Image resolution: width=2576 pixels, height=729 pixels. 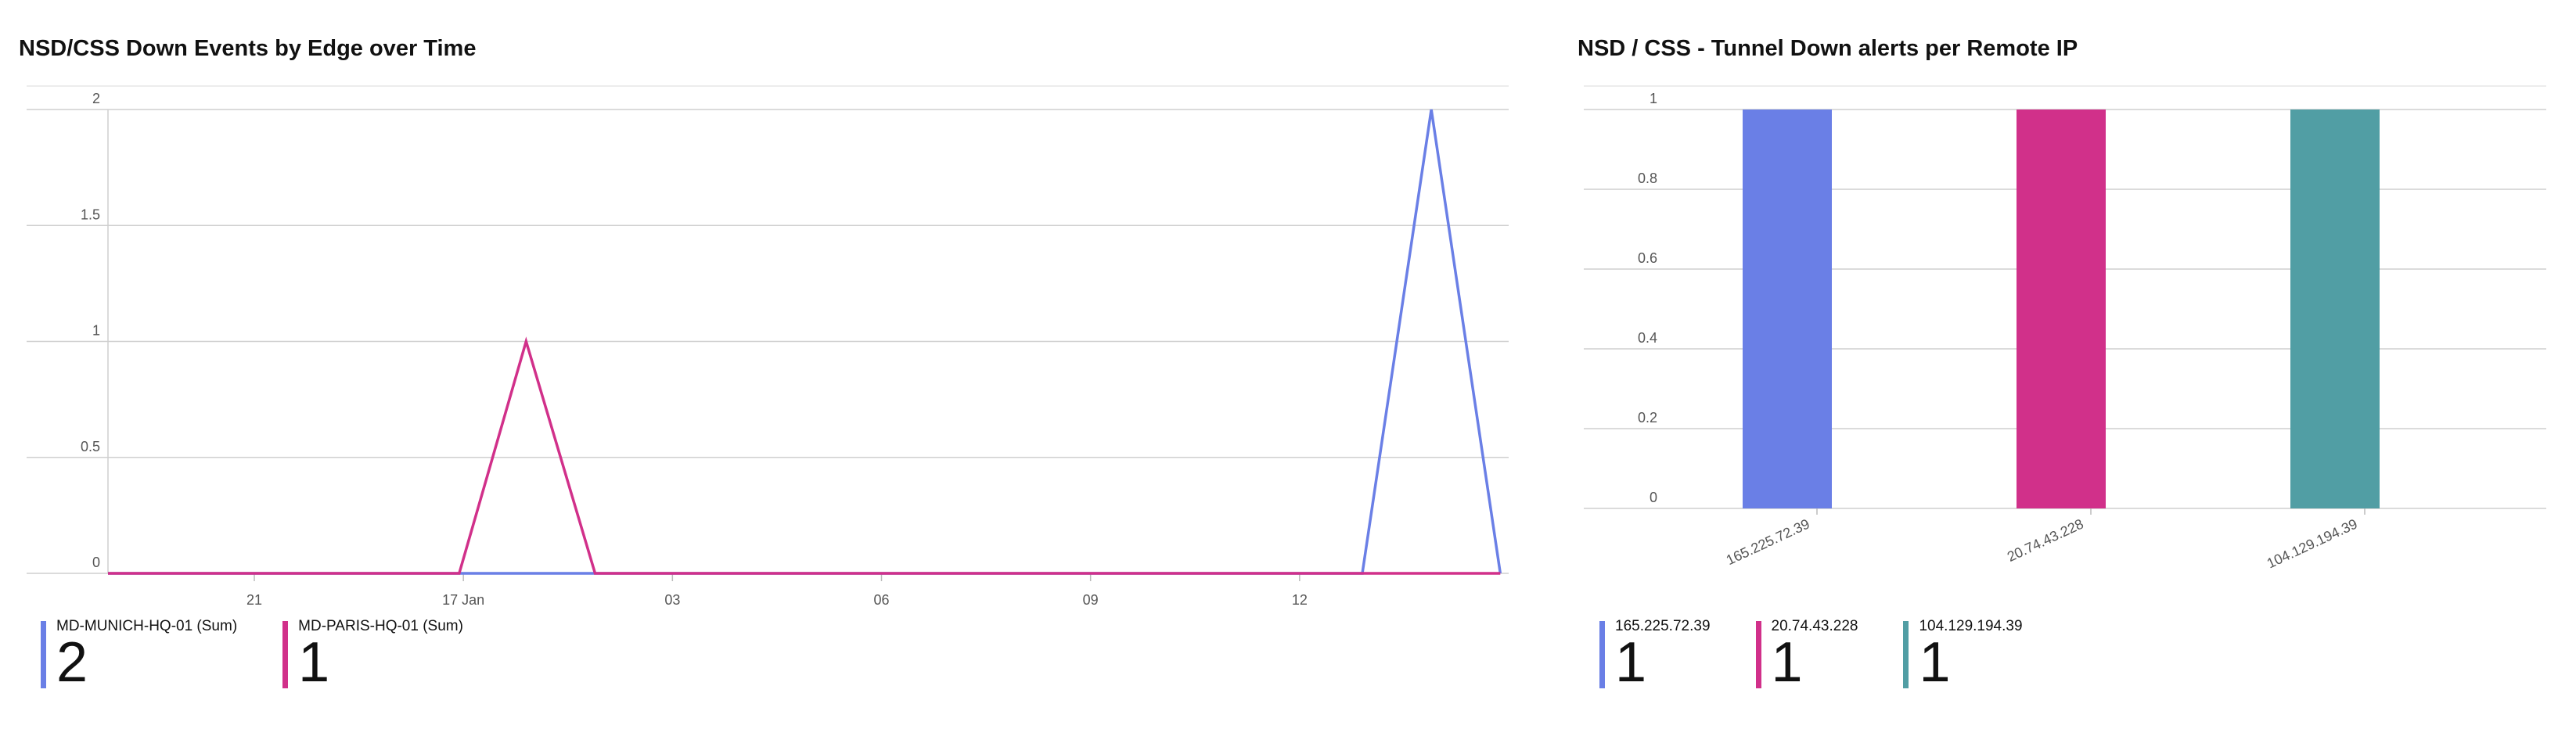 I want to click on x-tick-label: 20.74.43.228, so click(x=2045, y=540).